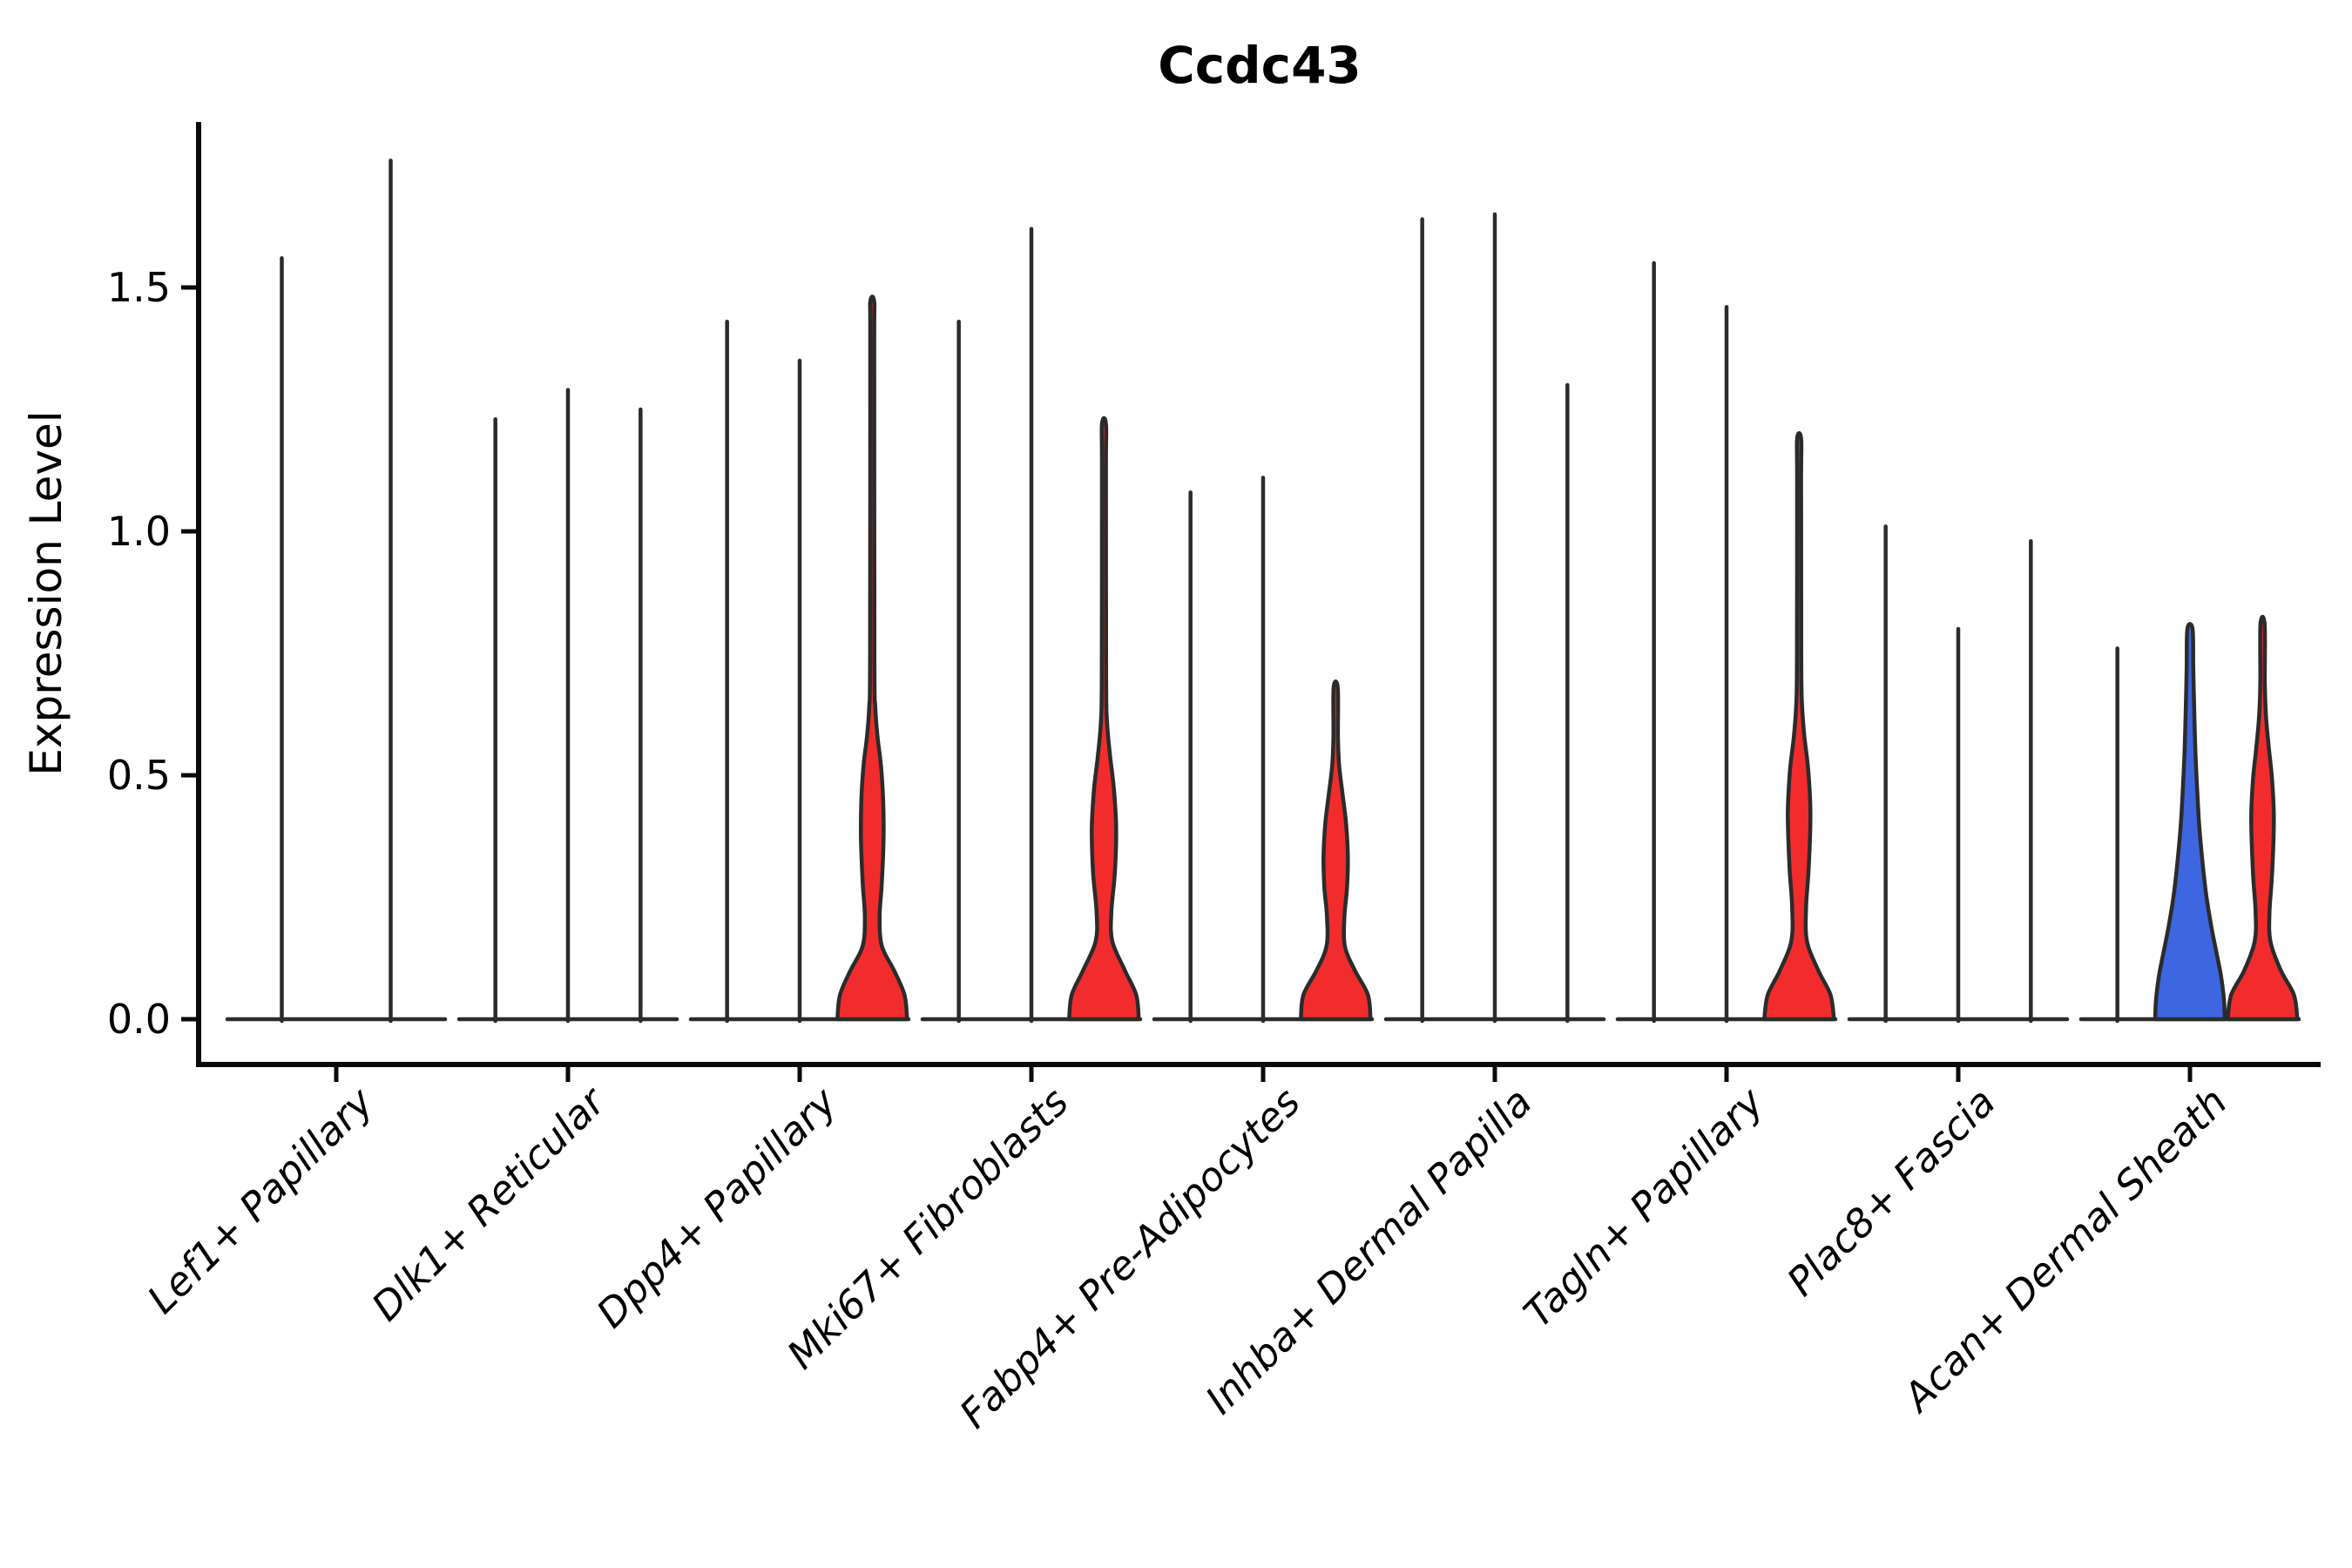  I want to click on violin-filled-g3-v3, so click(872, 658).